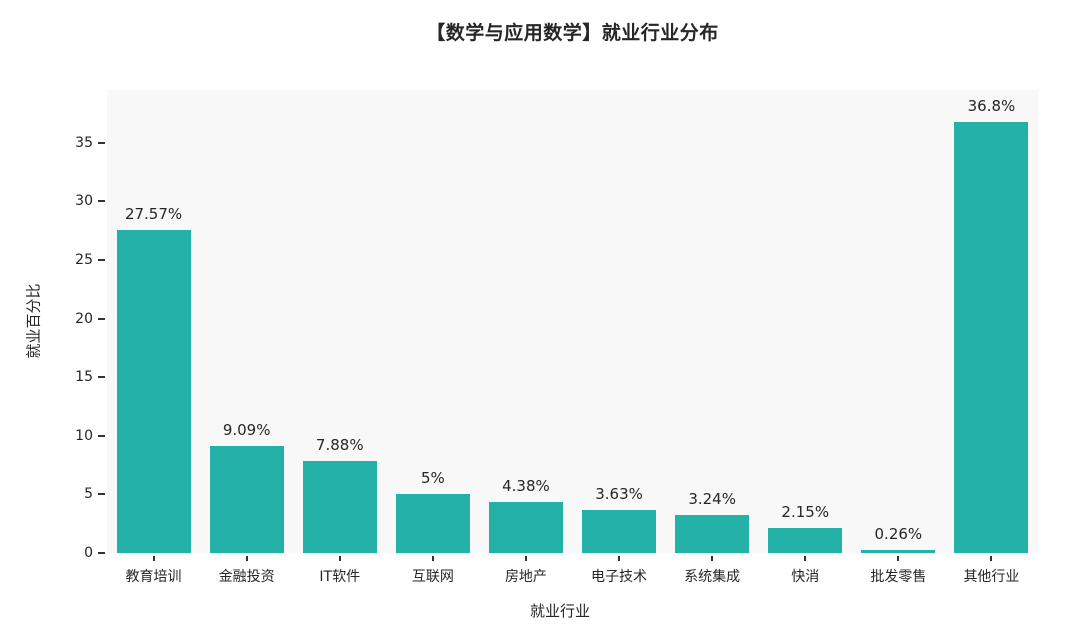  Describe the element at coordinates (339, 444) in the screenshot. I see `bar-value-label: 7.88%` at that location.